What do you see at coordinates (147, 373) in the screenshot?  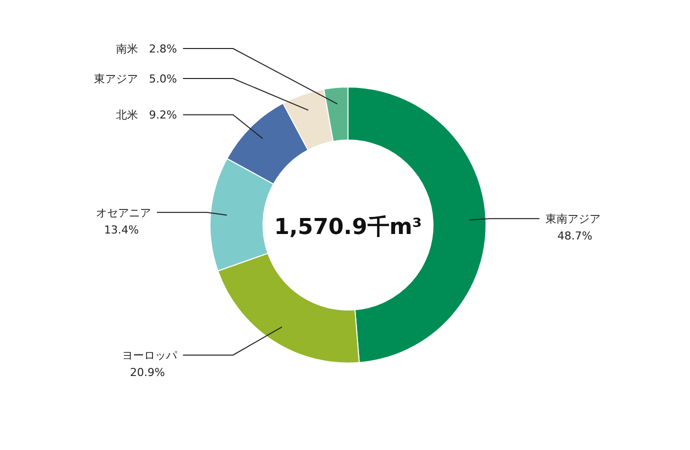 I see `data-label: 20.9%` at bounding box center [147, 373].